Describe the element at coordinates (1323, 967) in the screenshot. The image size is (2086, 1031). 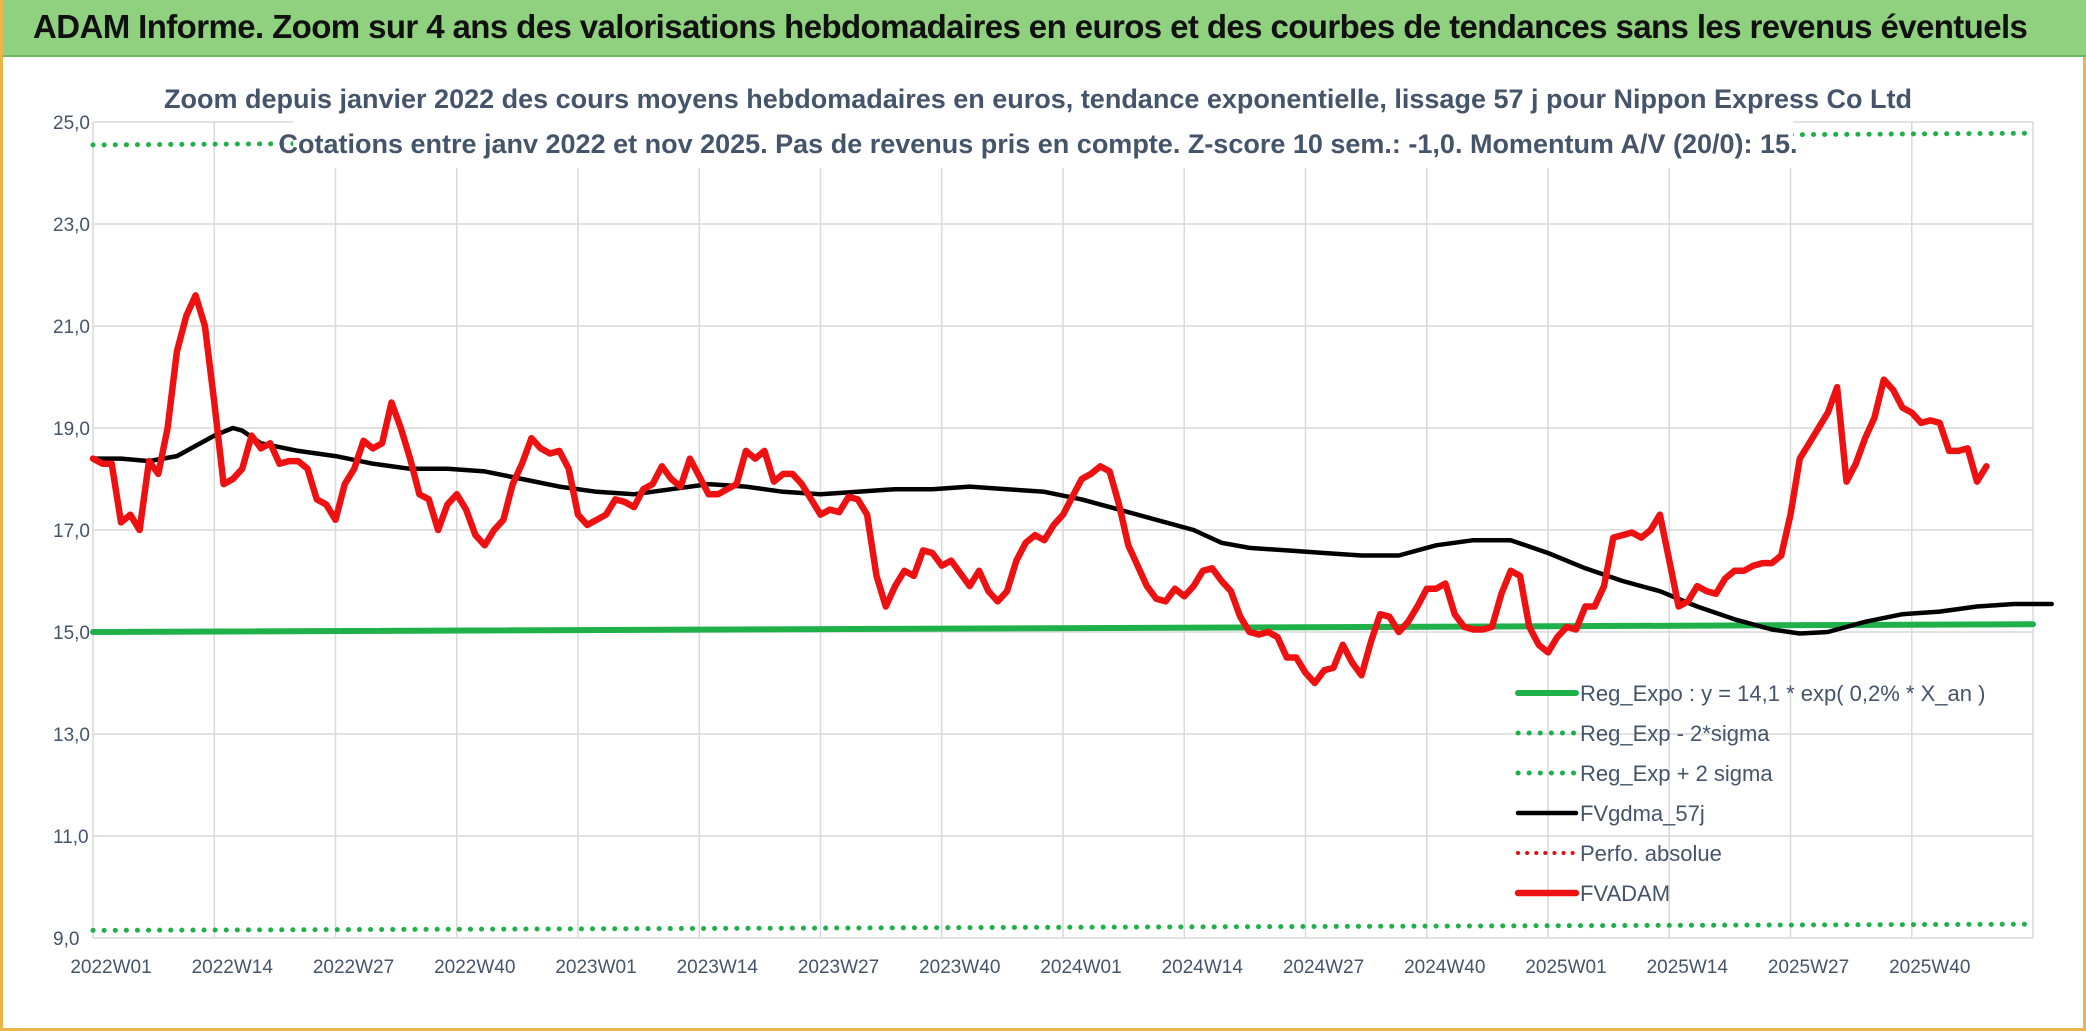
I see `x-tick-label: 2024W27` at that location.